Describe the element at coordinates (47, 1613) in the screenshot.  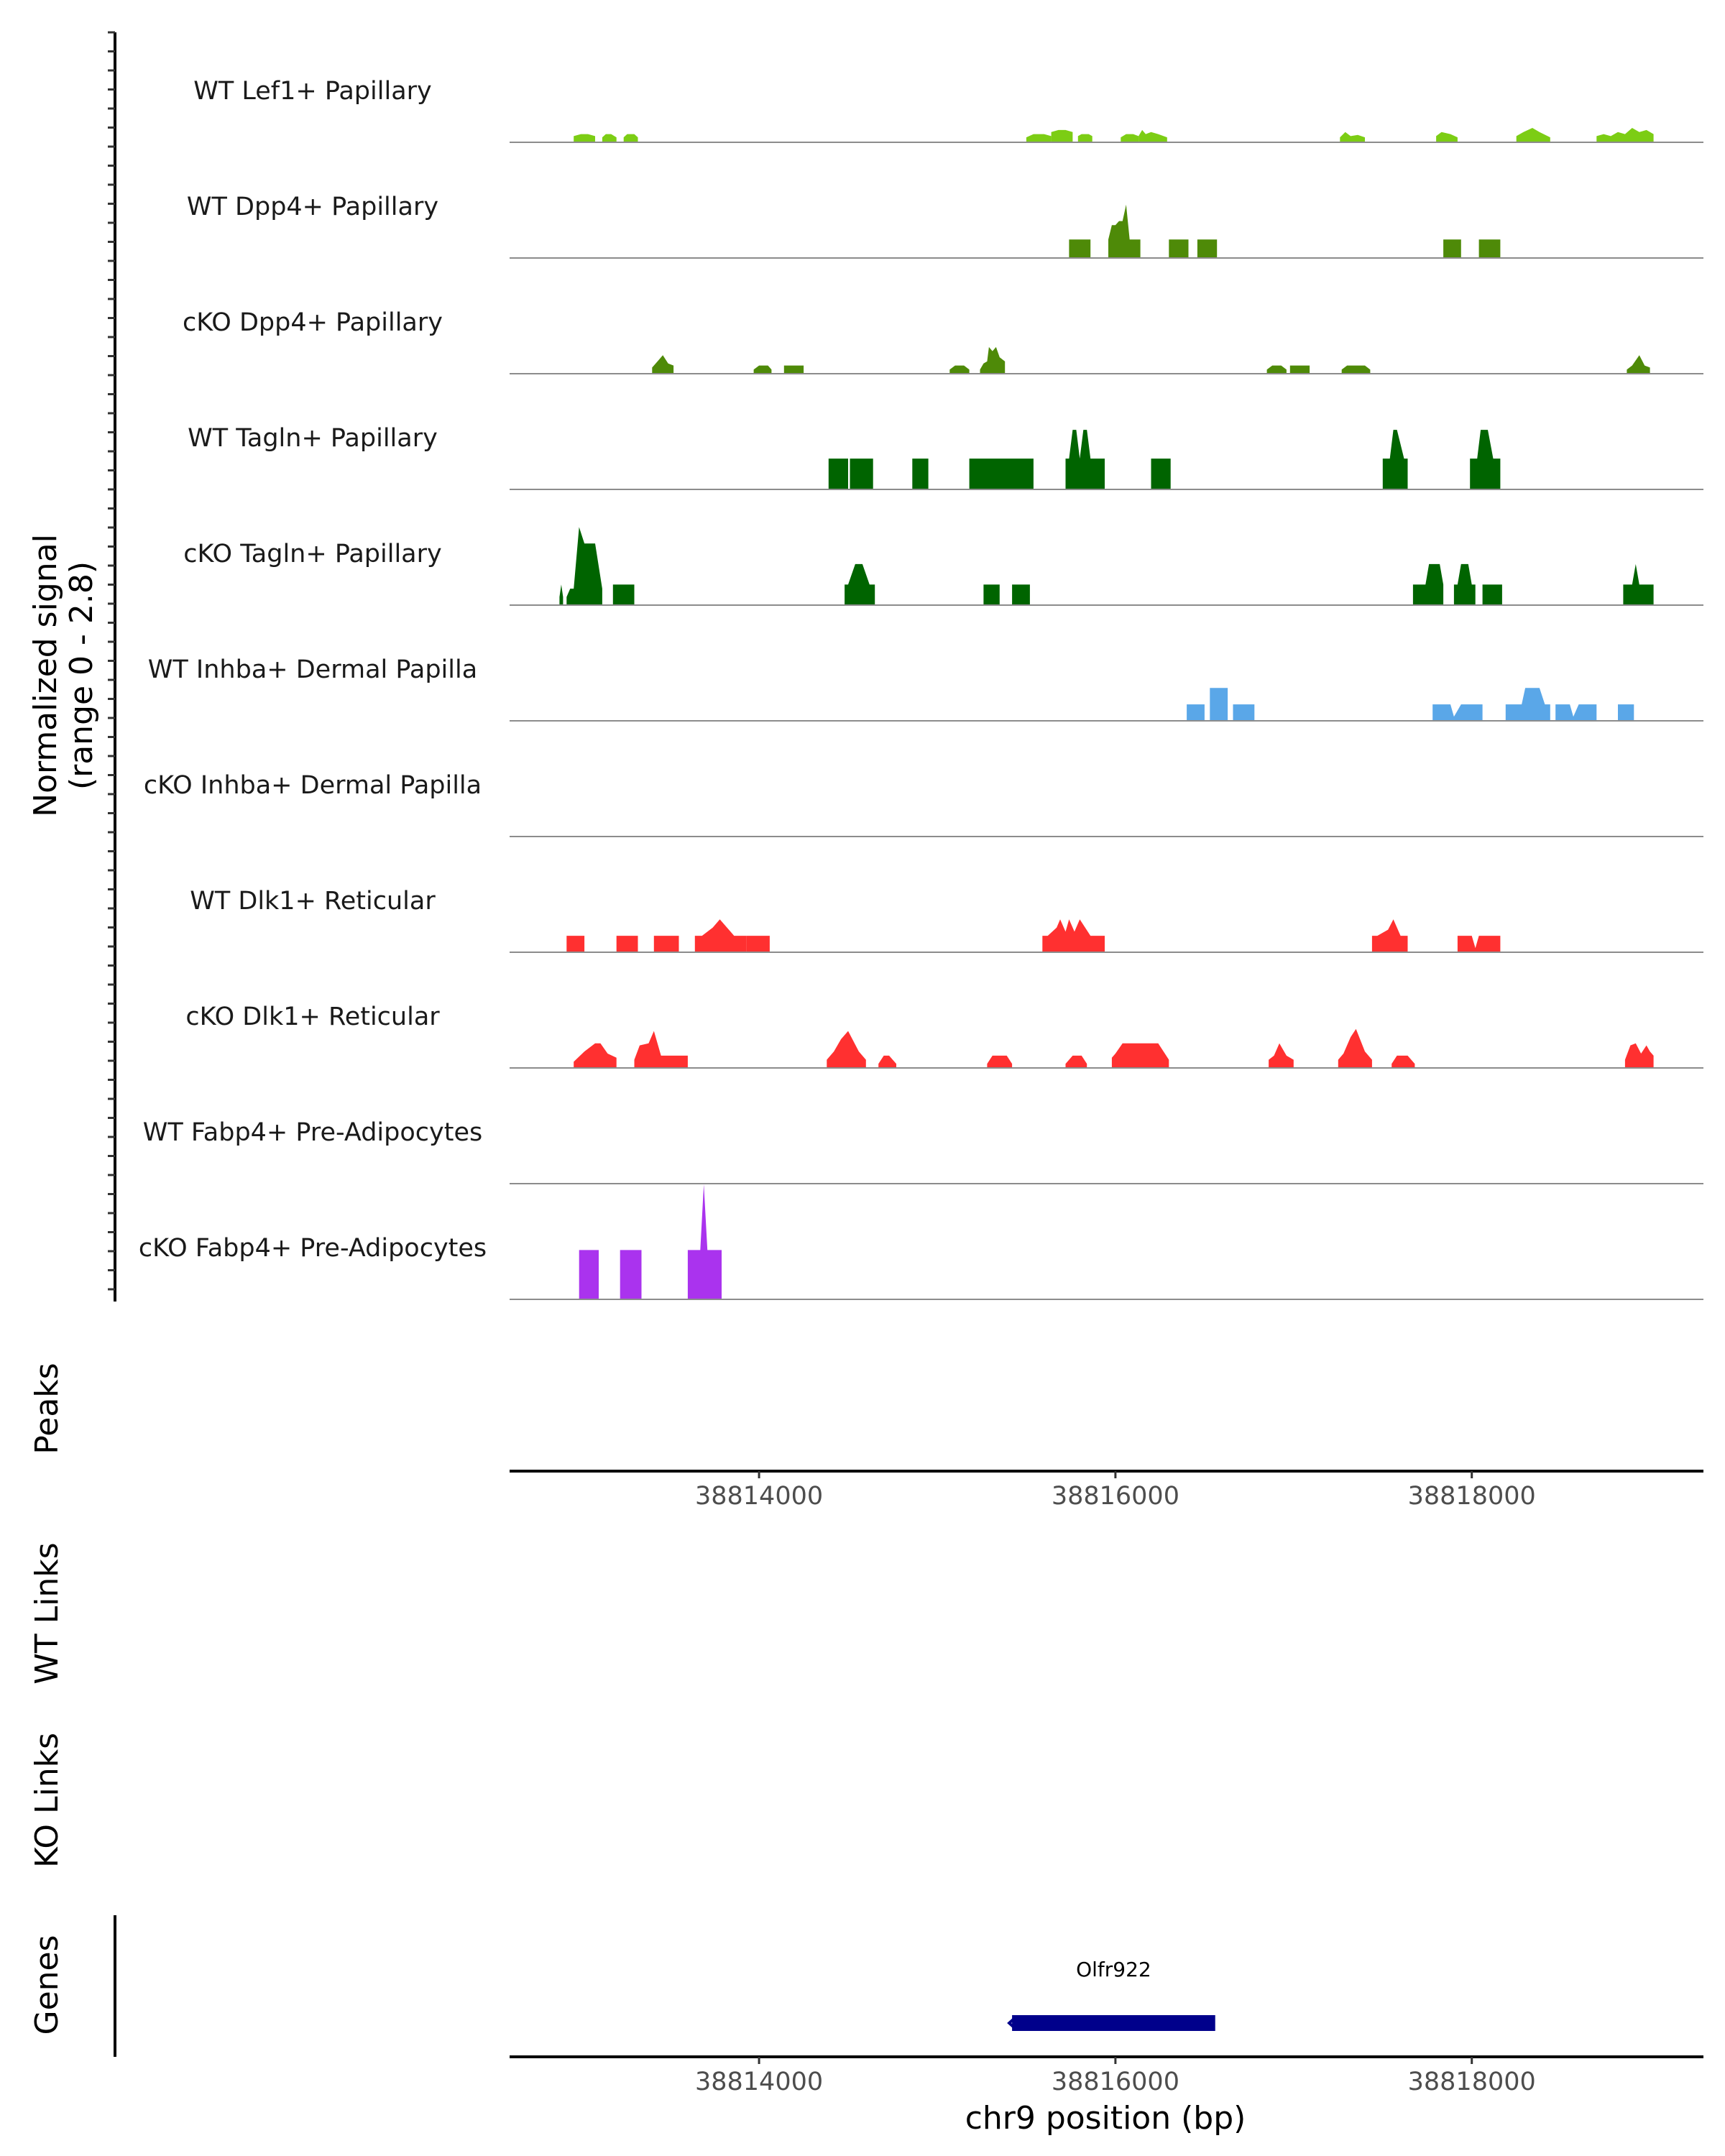
I see `wt-links-label: WT Links` at that location.